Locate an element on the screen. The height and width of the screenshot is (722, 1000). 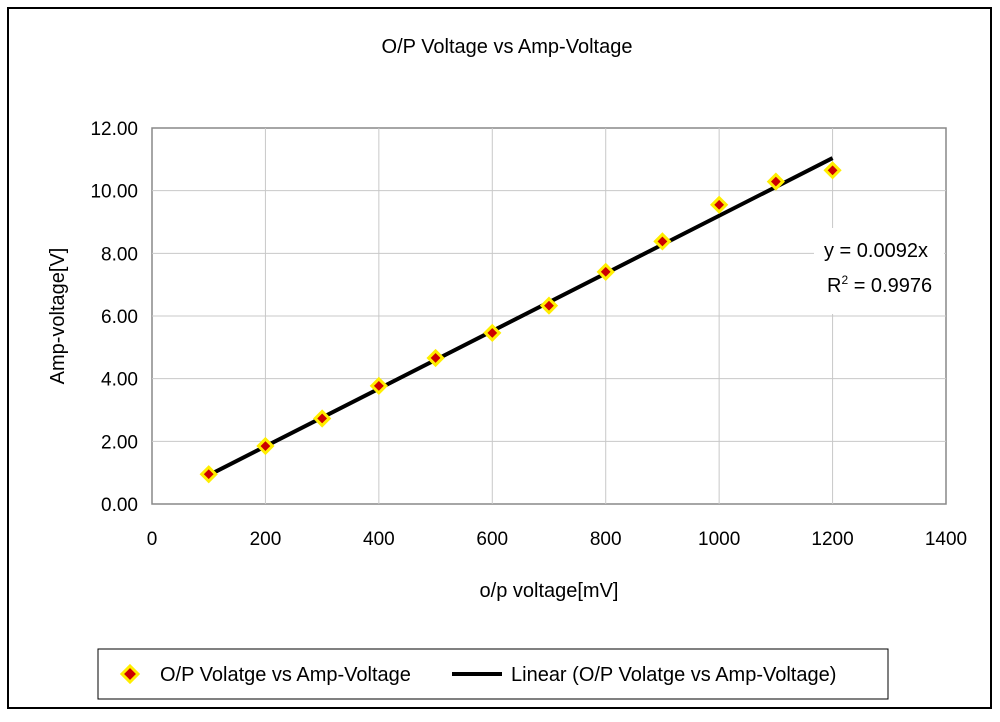
x-tick-label: 400 is located at coordinates (379, 539).